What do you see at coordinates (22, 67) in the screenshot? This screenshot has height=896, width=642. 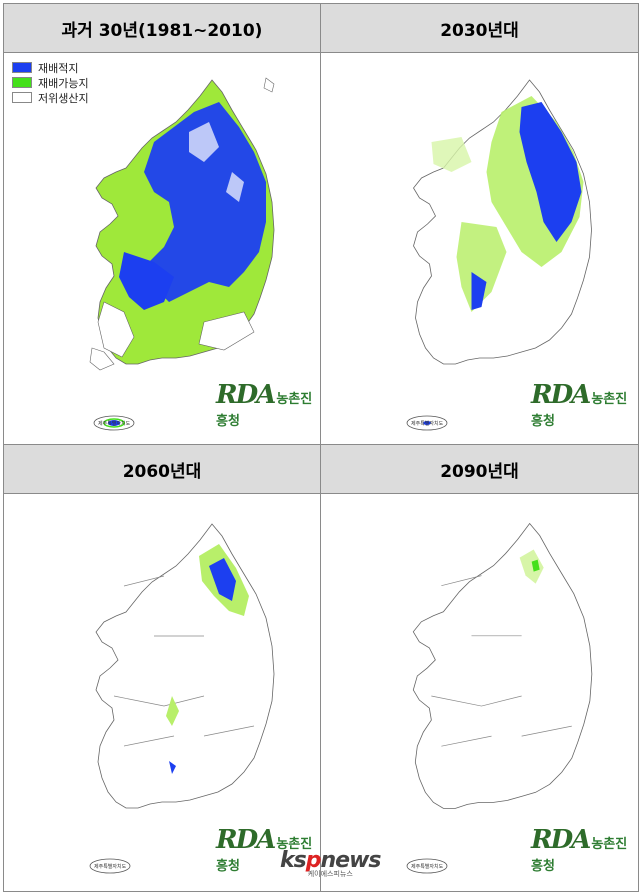 I see `legend-swatch-optimal` at bounding box center [22, 67].